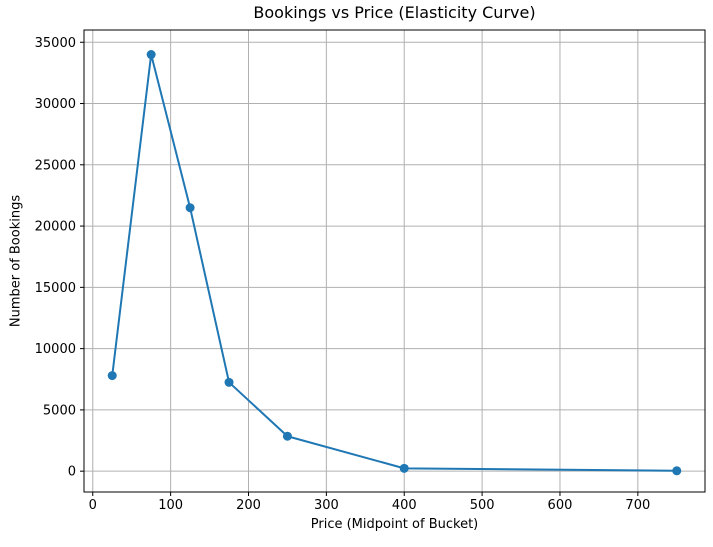 The height and width of the screenshot is (547, 713). I want to click on y-tick-label: 35000, so click(55, 43).